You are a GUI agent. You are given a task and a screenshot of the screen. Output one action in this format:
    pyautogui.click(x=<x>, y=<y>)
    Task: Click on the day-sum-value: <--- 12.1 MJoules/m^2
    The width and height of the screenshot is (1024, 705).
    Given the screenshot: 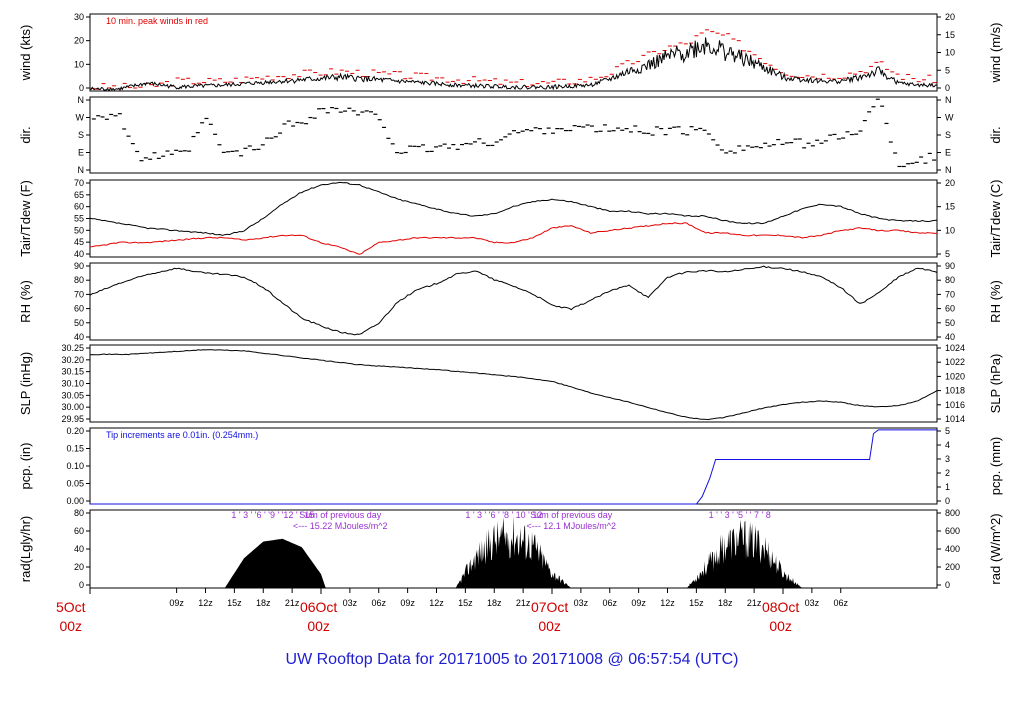 What is the action you would take?
    pyautogui.click(x=571, y=526)
    